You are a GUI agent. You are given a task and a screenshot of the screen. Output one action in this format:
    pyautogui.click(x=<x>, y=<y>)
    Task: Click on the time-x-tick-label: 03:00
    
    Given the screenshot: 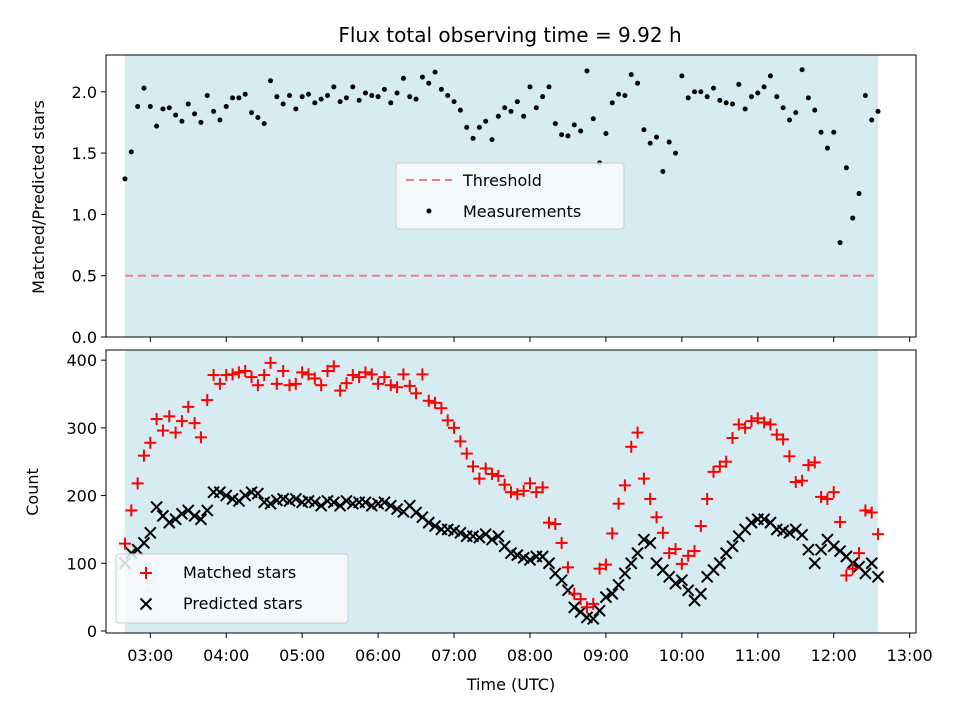 What is the action you would take?
    pyautogui.click(x=150, y=655)
    